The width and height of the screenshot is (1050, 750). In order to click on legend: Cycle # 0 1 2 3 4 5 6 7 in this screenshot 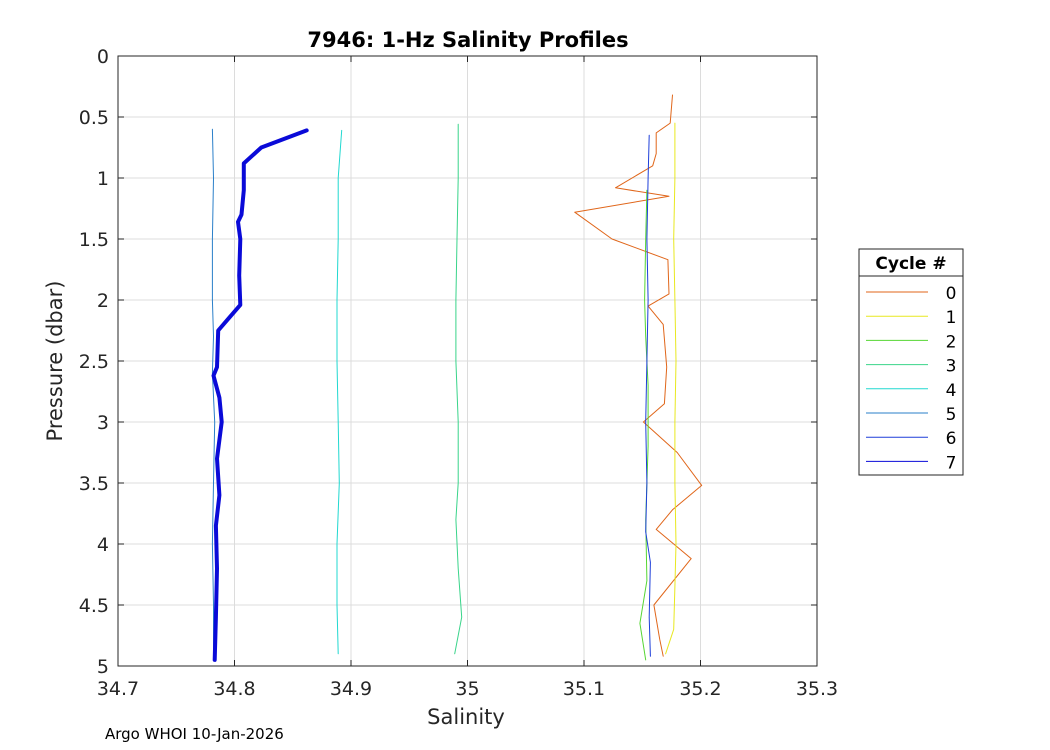, I will do `click(911, 362)`.